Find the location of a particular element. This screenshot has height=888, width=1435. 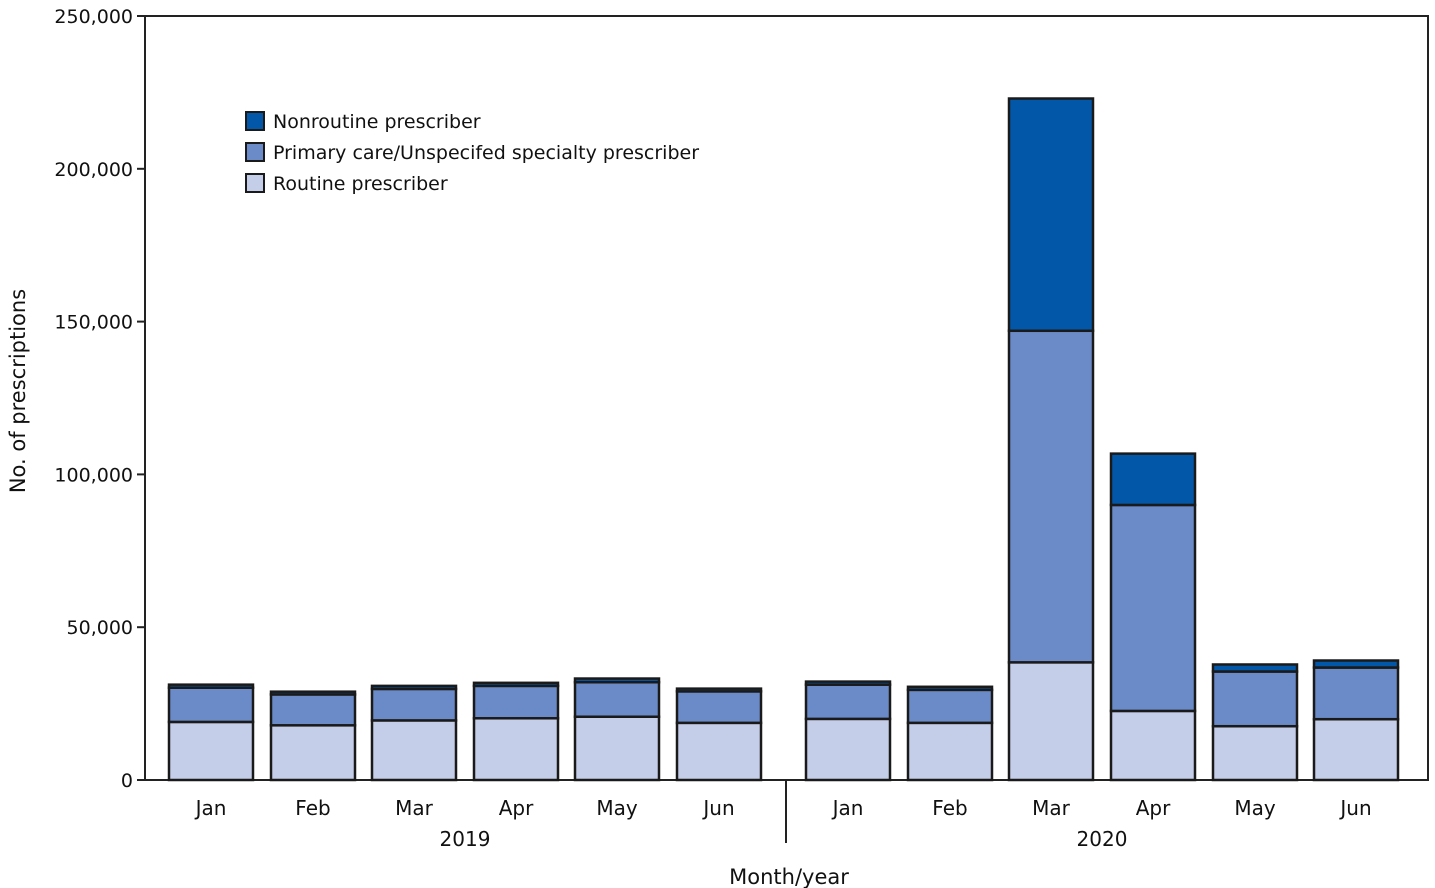

year-label: 2019 is located at coordinates (465, 839).